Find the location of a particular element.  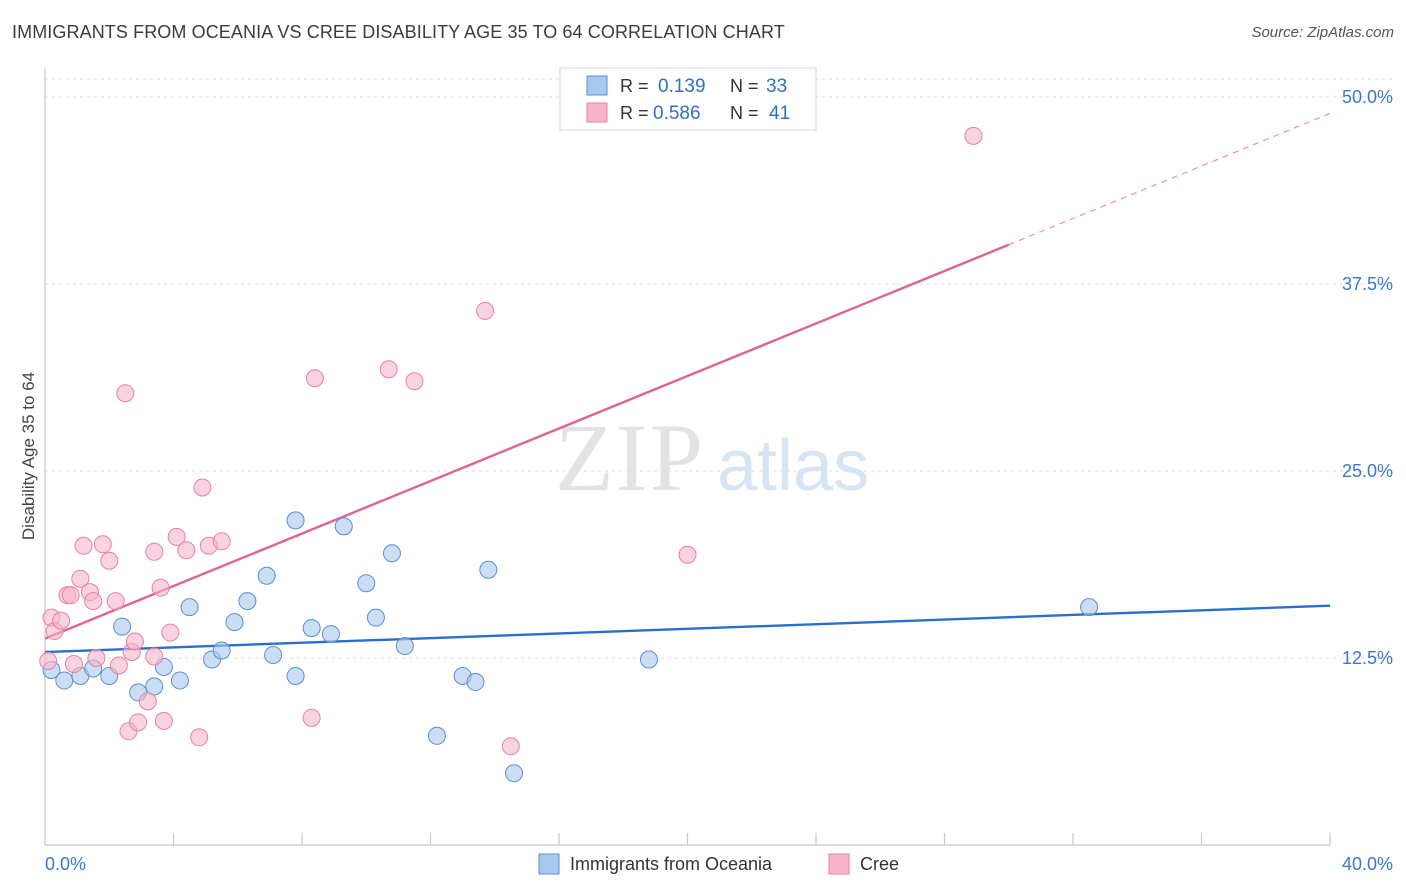

y-tick-label: 37.5% is located at coordinates (1367, 284).